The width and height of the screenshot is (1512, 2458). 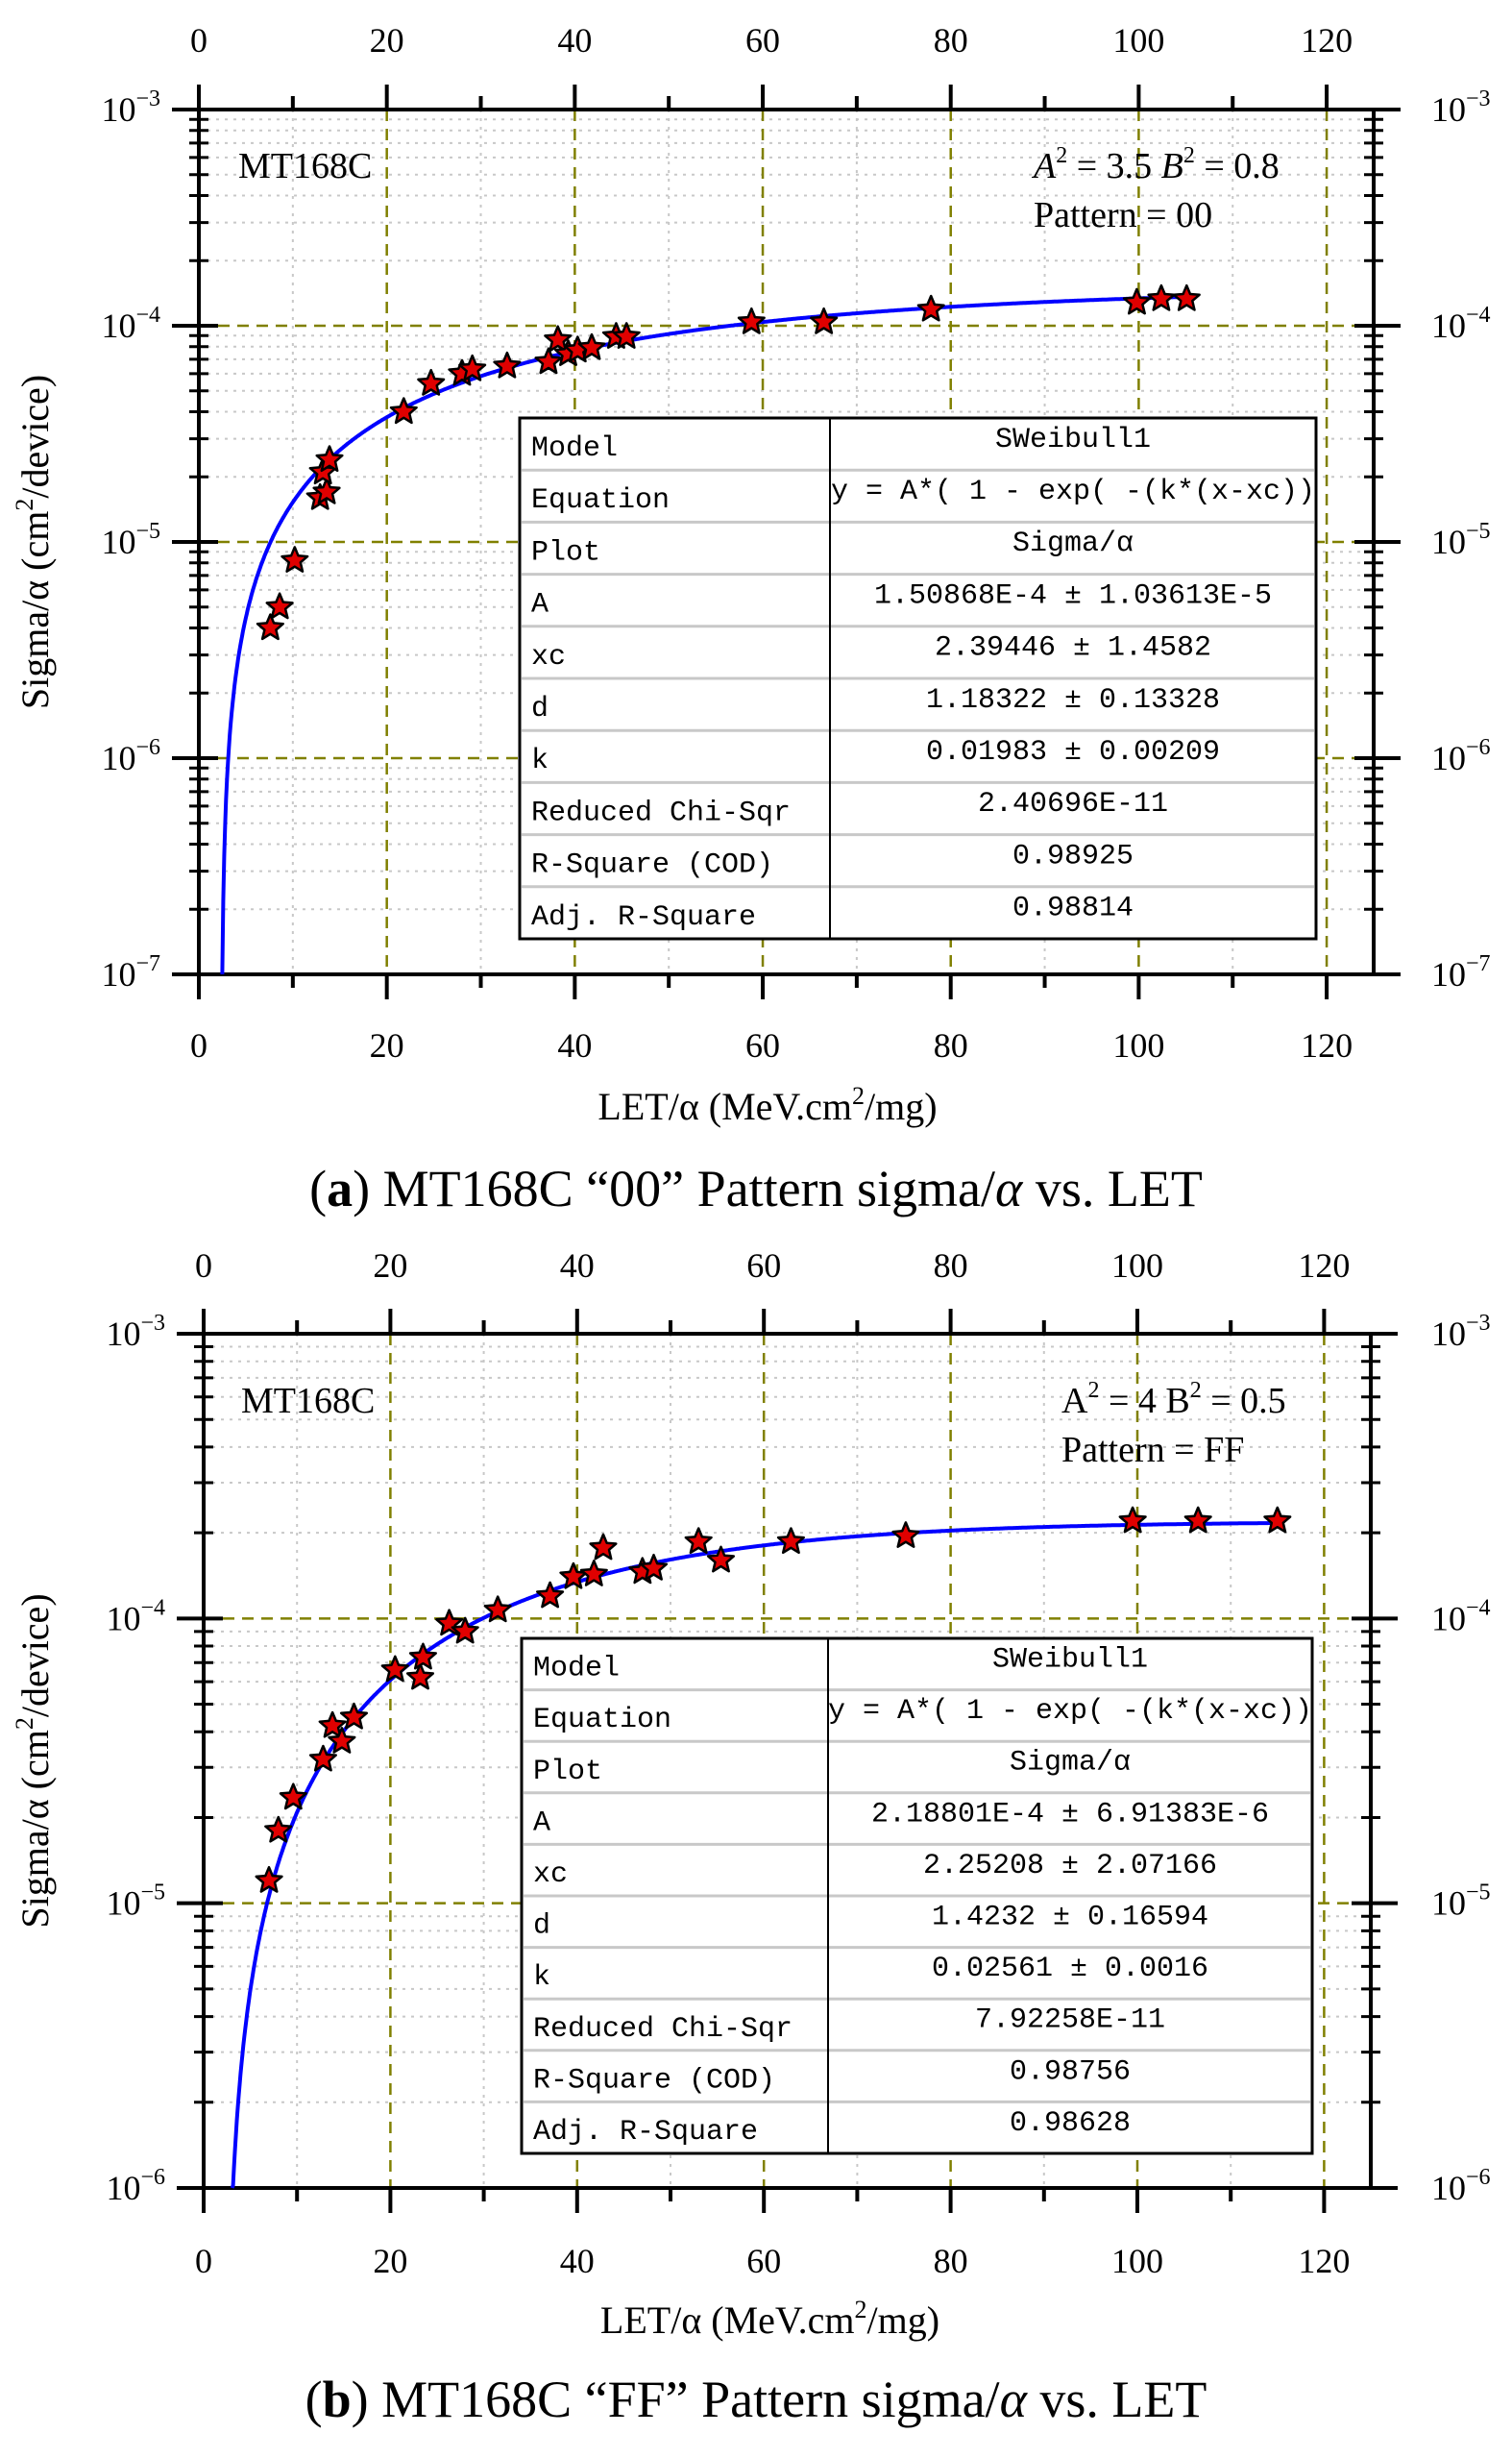 What do you see at coordinates (1327, 40) in the screenshot?
I see `x-tick-label-top: 120` at bounding box center [1327, 40].